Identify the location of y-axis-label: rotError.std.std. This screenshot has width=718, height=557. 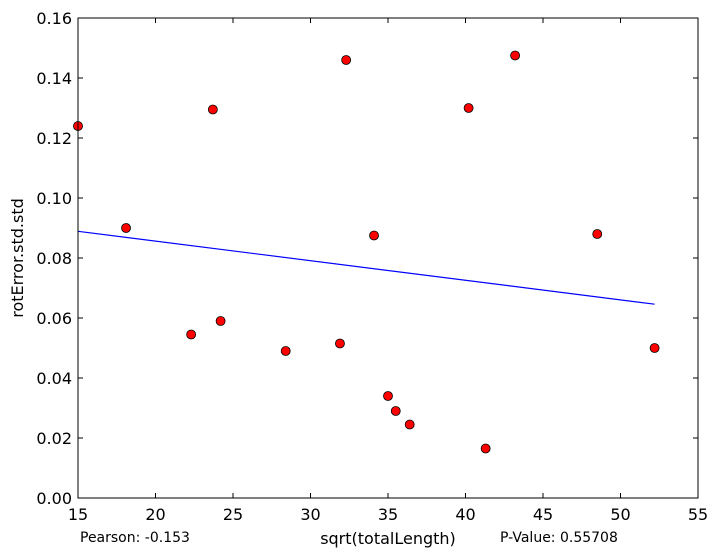
(17, 258).